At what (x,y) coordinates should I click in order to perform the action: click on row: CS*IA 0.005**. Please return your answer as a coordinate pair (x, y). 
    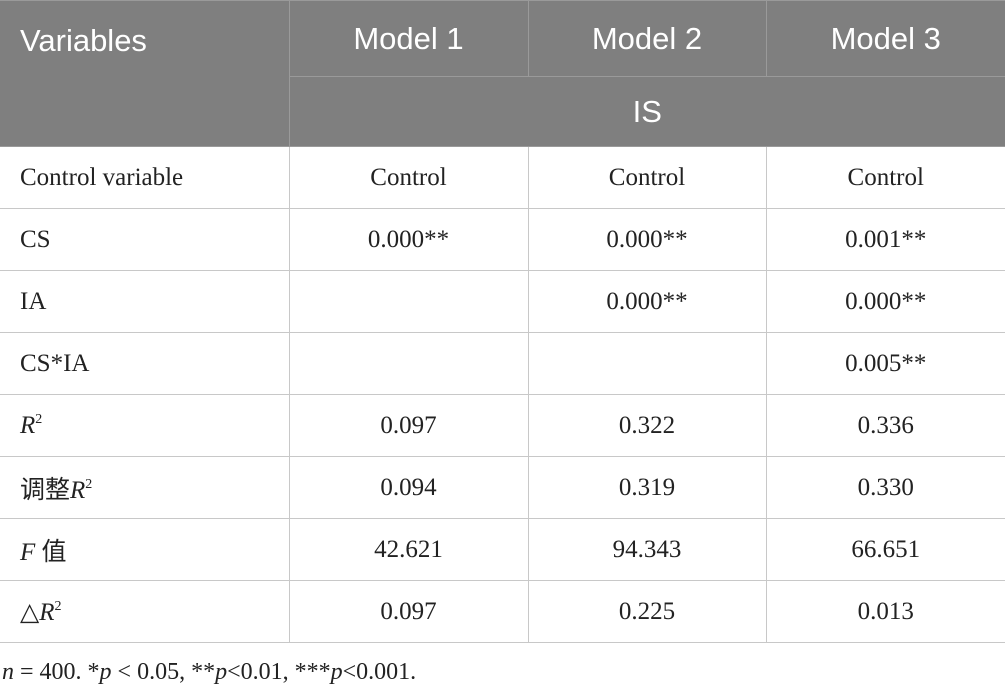
    Looking at the image, I should click on (502, 363).